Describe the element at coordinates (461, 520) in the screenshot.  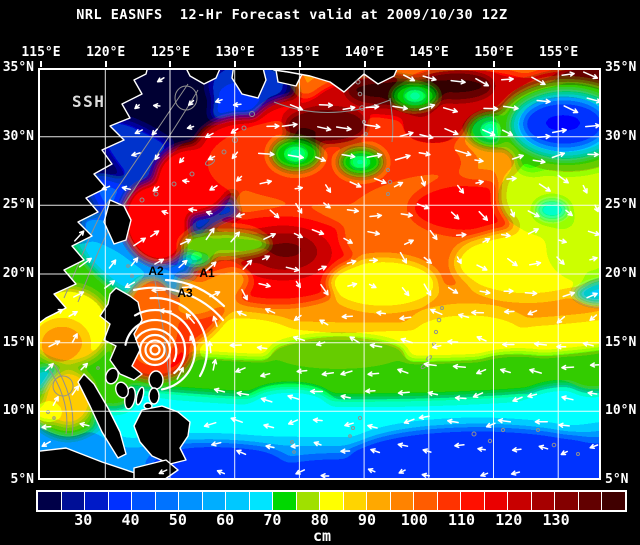
I see `colorbar-tick-label: 110` at that location.